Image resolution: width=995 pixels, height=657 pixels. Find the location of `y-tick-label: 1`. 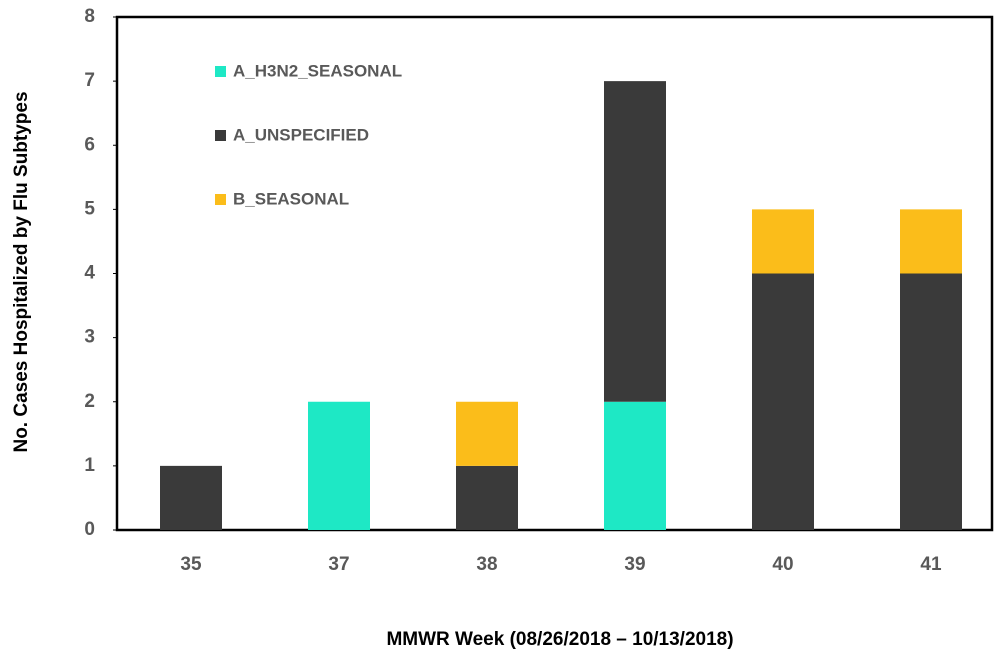

y-tick-label: 1 is located at coordinates (89, 465).